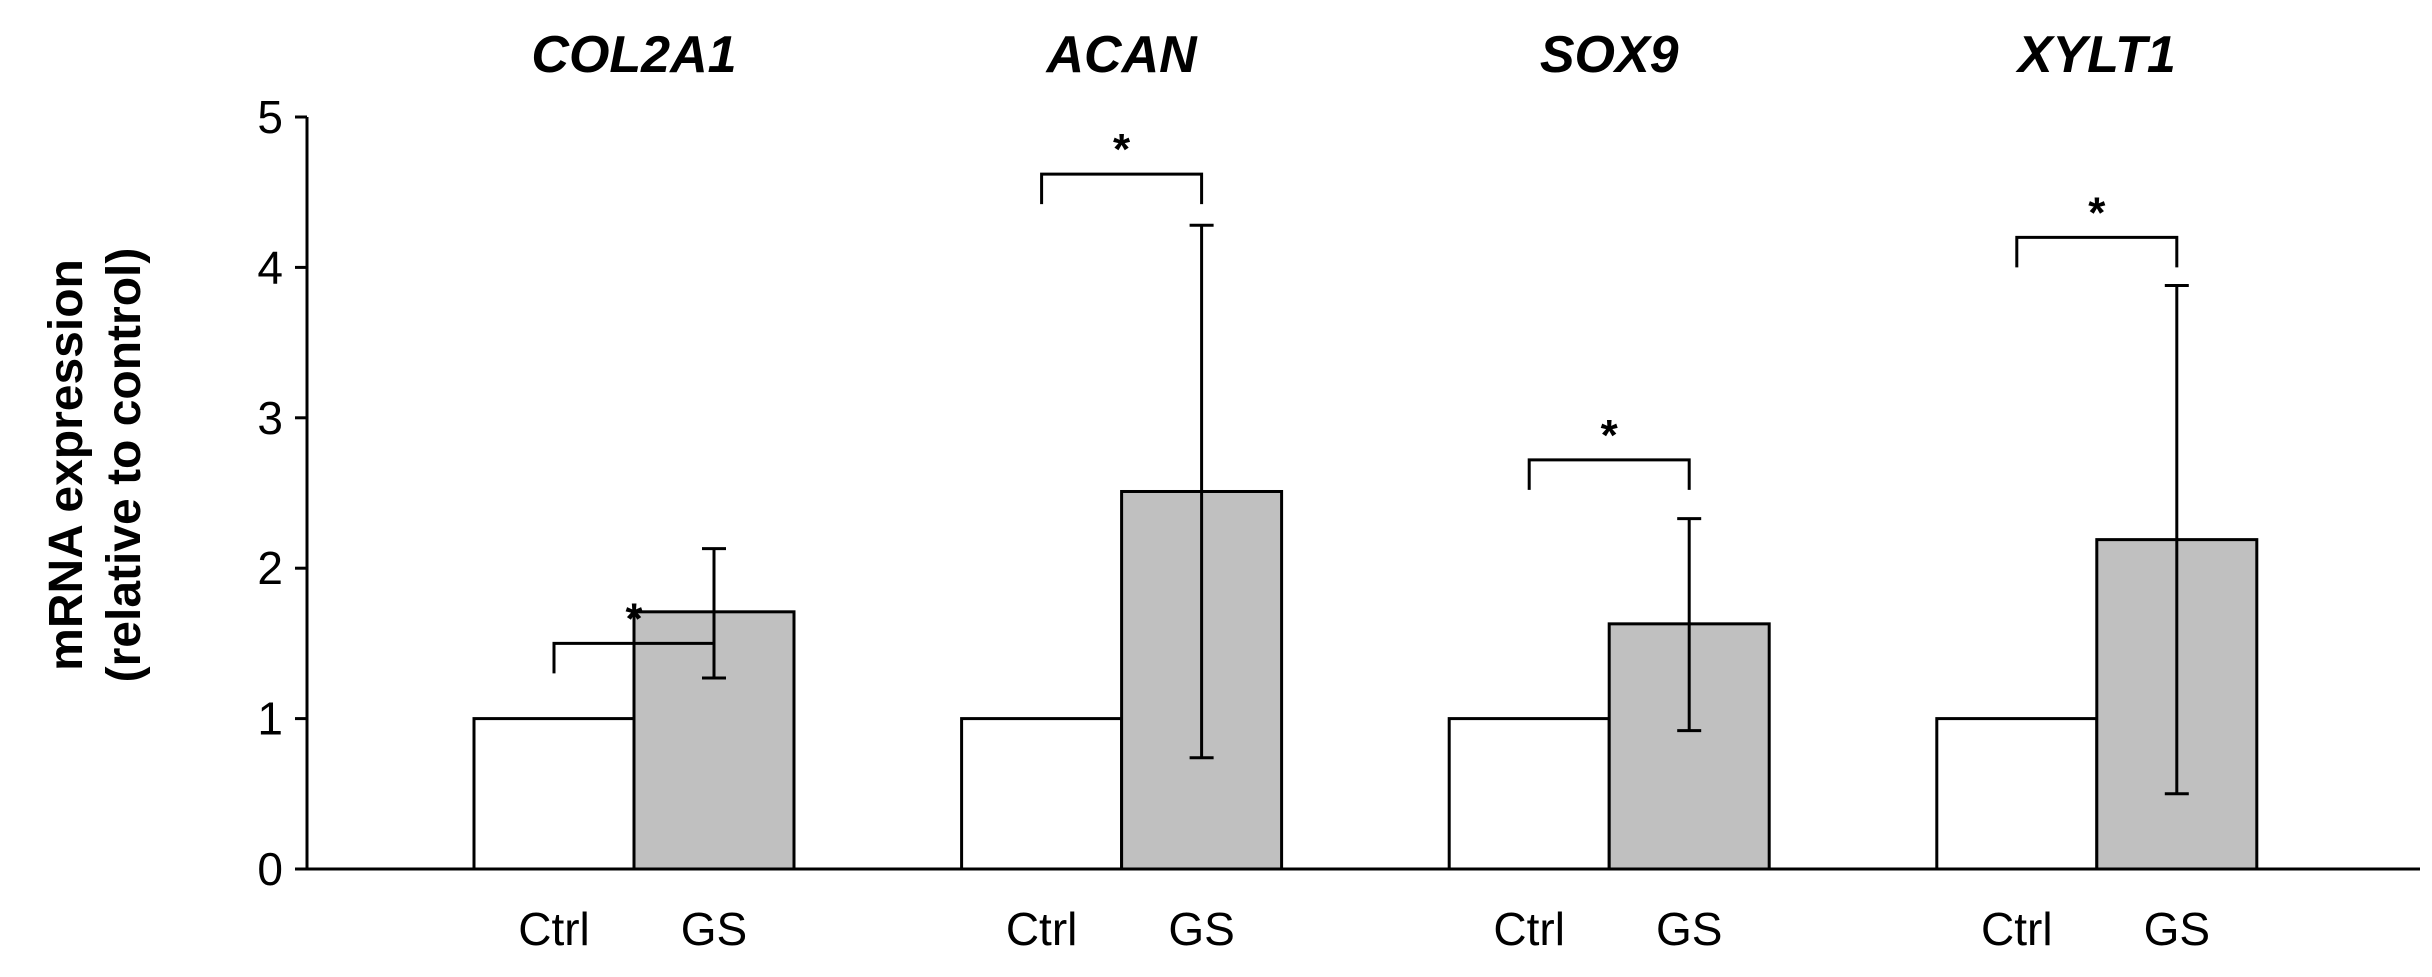 This screenshot has width=2432, height=977. What do you see at coordinates (1042, 794) in the screenshot?
I see `bar-acan-ctrl` at bounding box center [1042, 794].